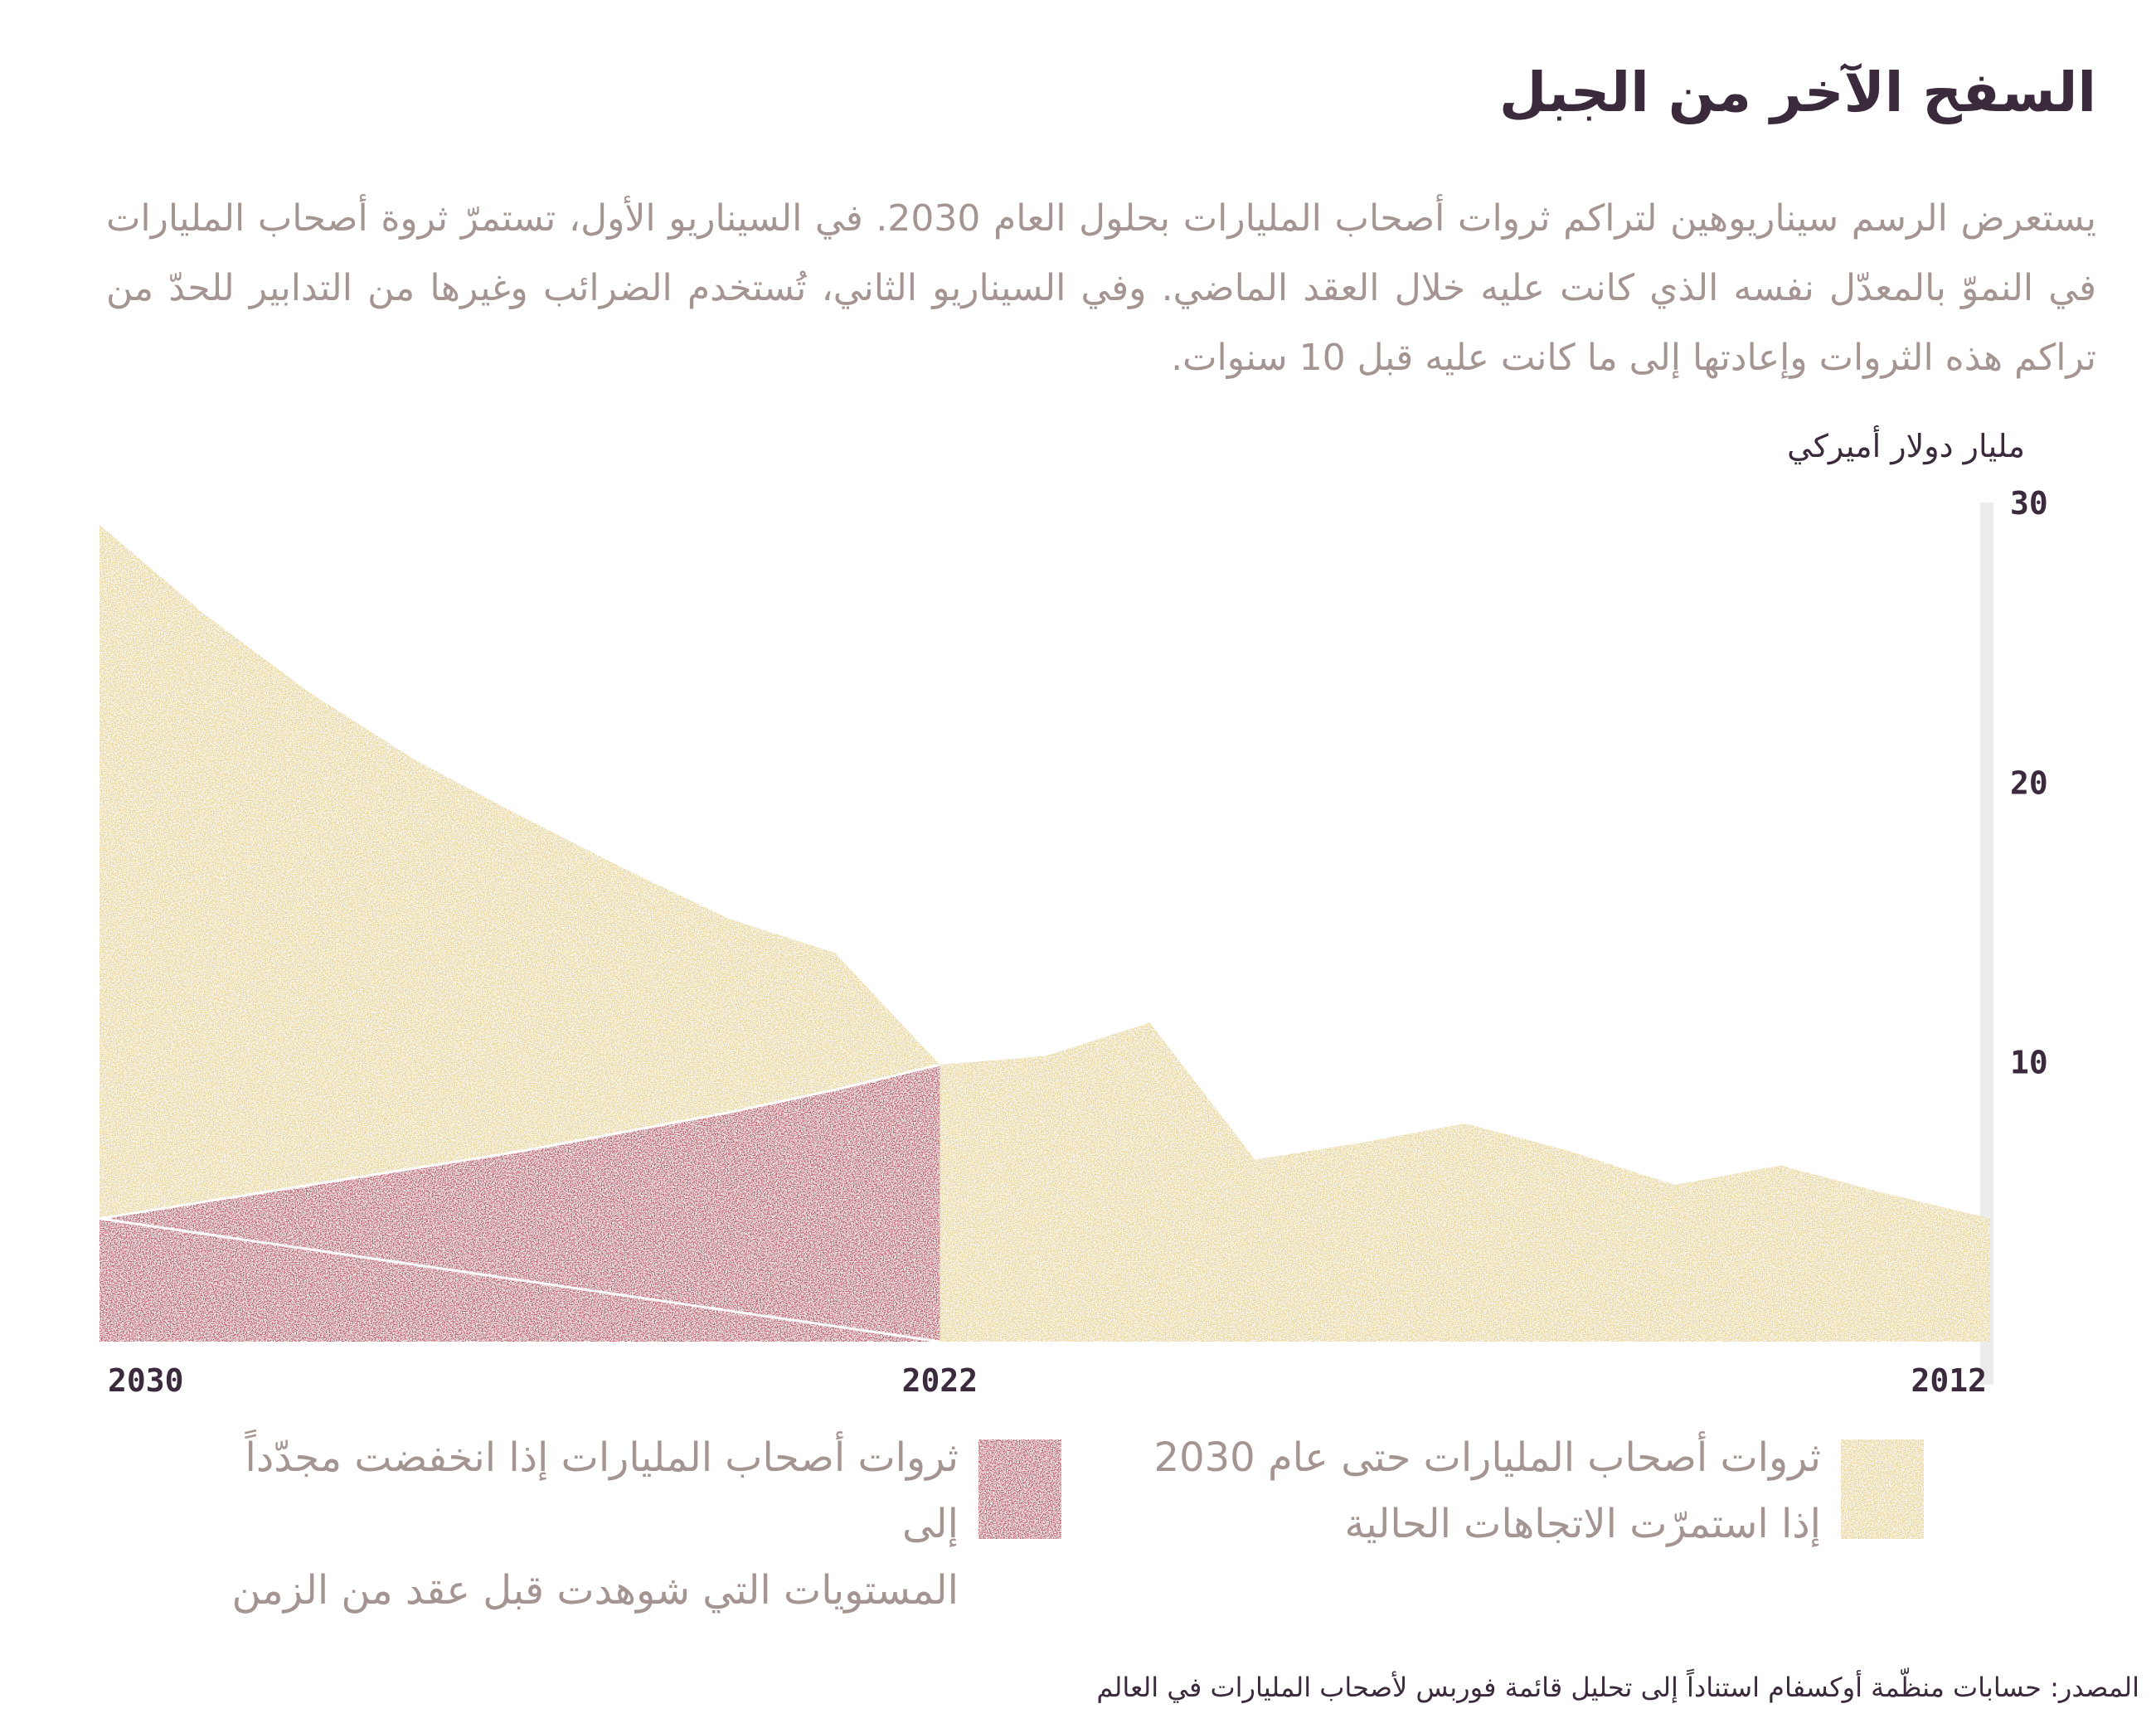  What do you see at coordinates (1797, 93) in the screenshot?
I see `chart-title: السفح الآخر من الجبل` at bounding box center [1797, 93].